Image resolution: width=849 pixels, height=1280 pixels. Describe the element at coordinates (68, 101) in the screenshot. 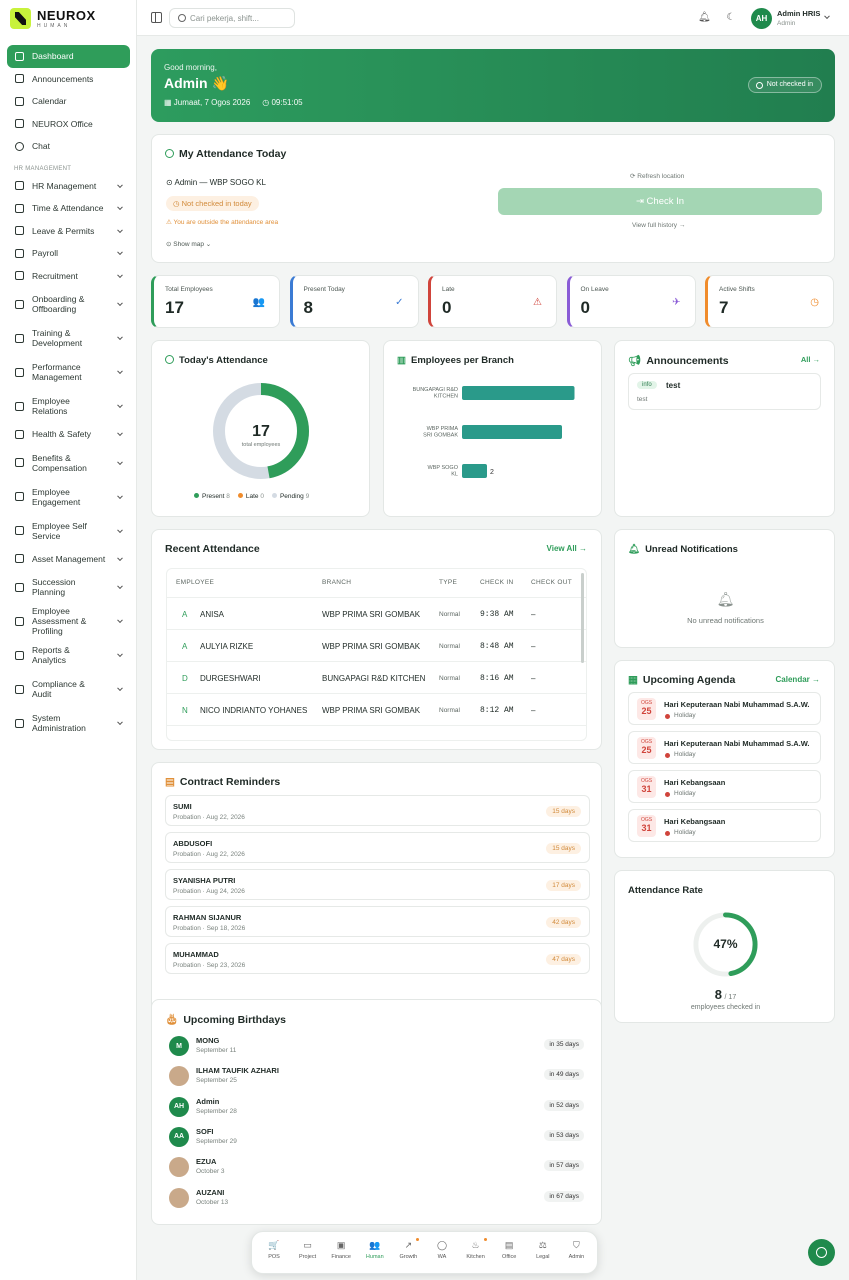

I see `sidebar-item-calendar: Calendar` at that location.